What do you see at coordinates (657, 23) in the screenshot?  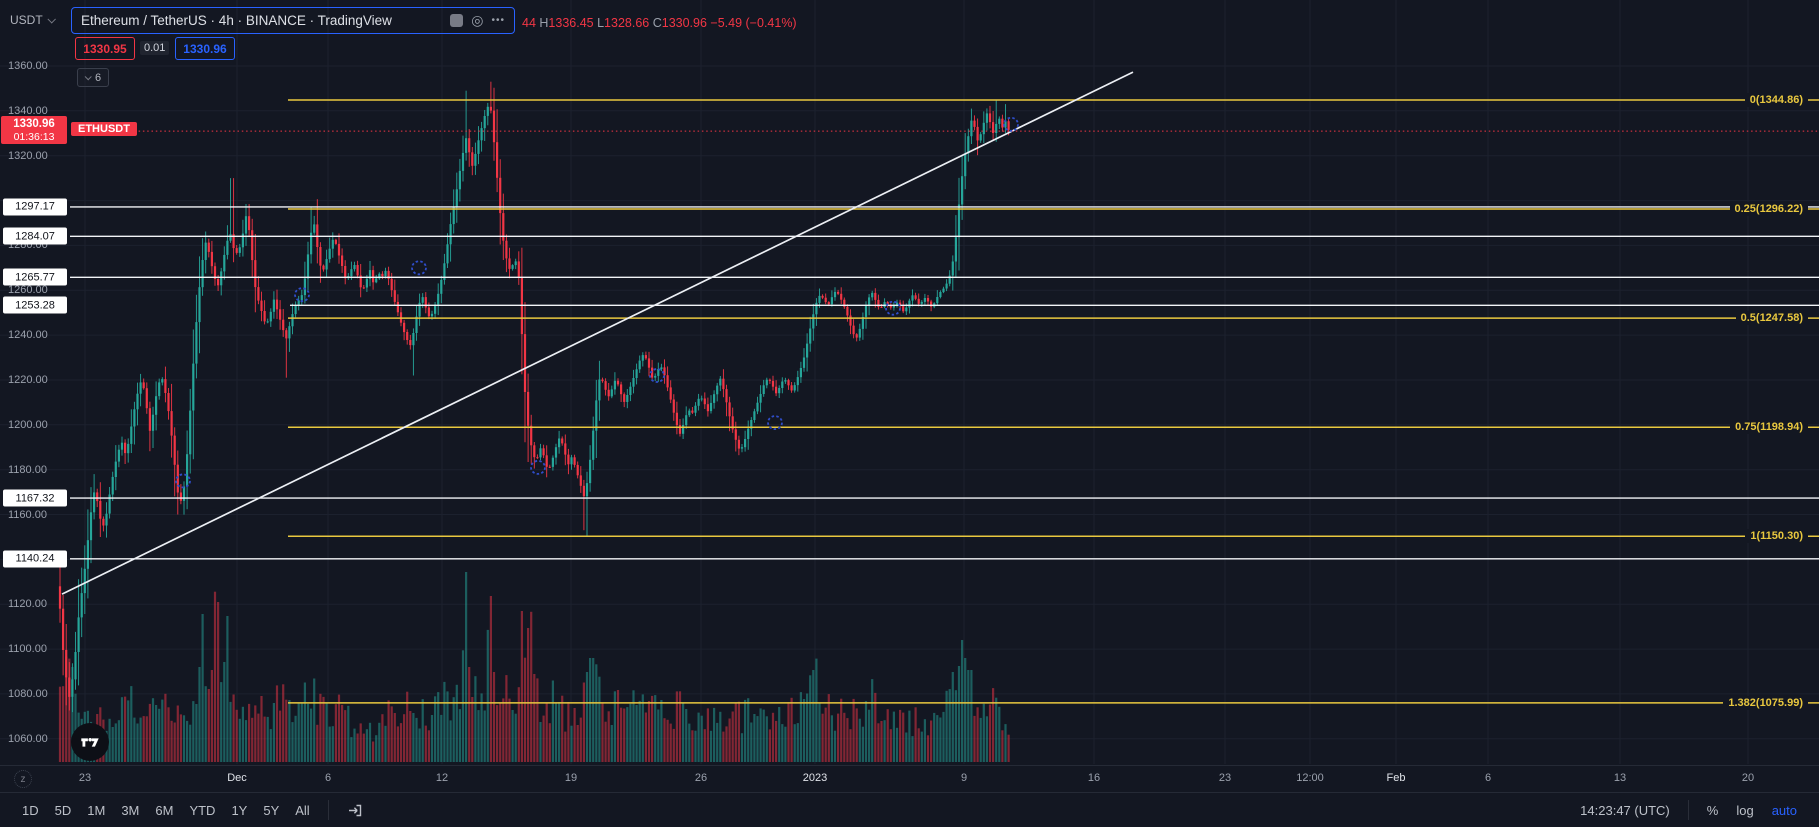 I see `ohlc-close-label: C` at bounding box center [657, 23].